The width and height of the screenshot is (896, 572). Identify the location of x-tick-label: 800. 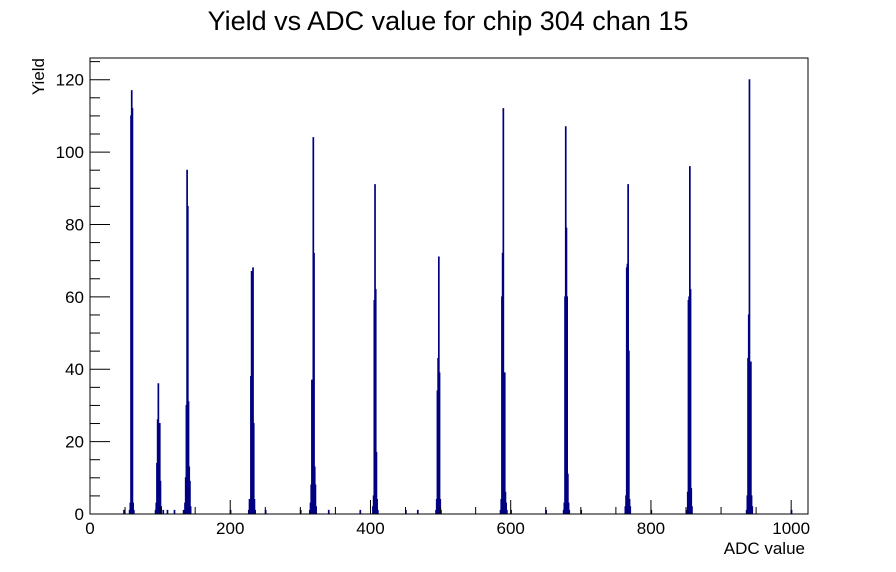
(651, 528).